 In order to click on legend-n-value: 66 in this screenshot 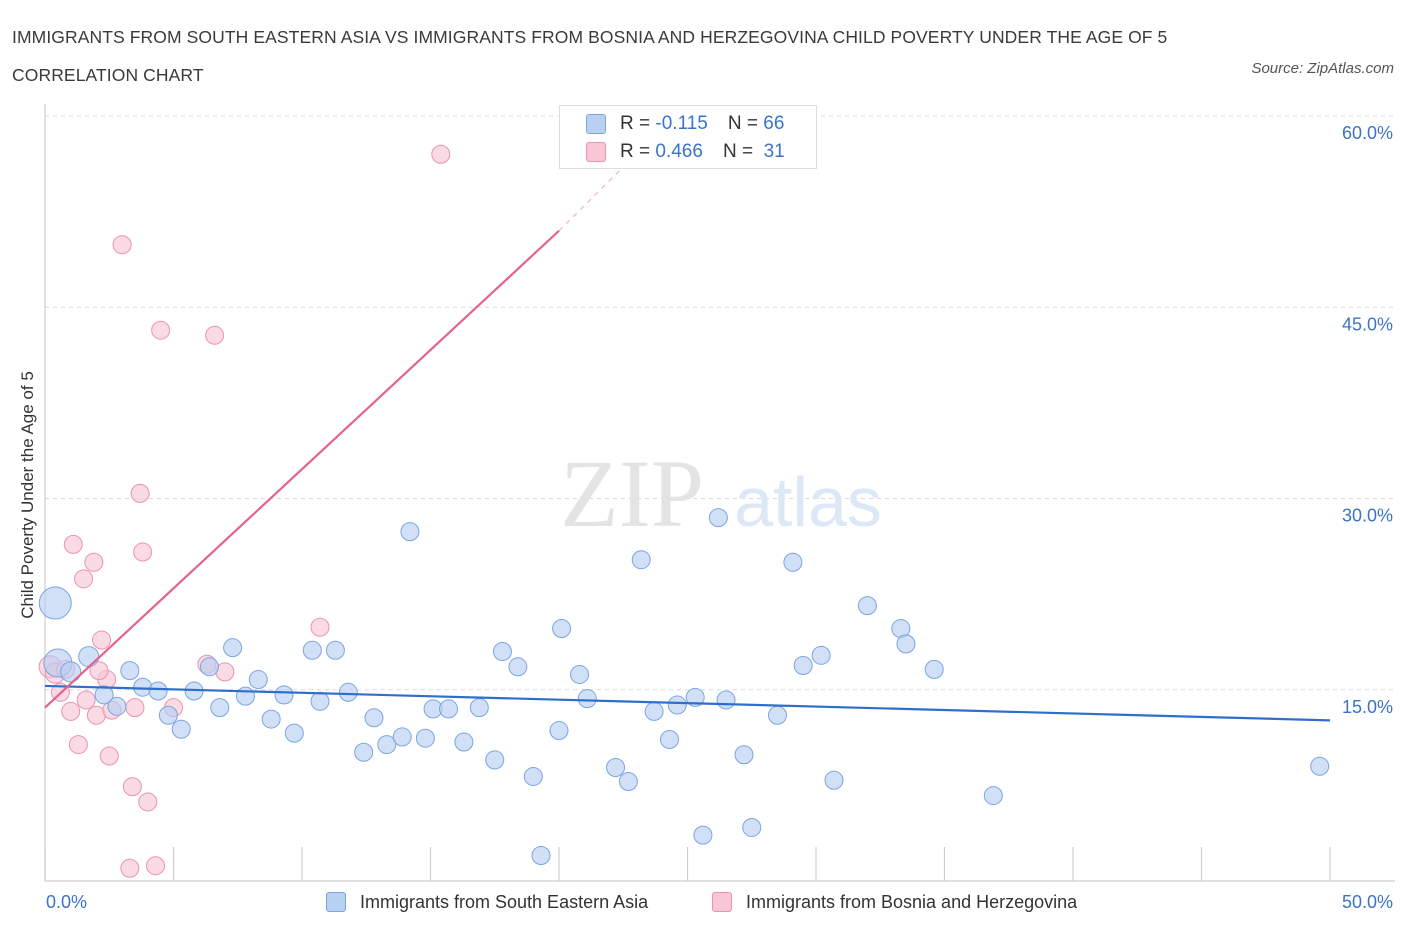, I will do `click(774, 123)`.